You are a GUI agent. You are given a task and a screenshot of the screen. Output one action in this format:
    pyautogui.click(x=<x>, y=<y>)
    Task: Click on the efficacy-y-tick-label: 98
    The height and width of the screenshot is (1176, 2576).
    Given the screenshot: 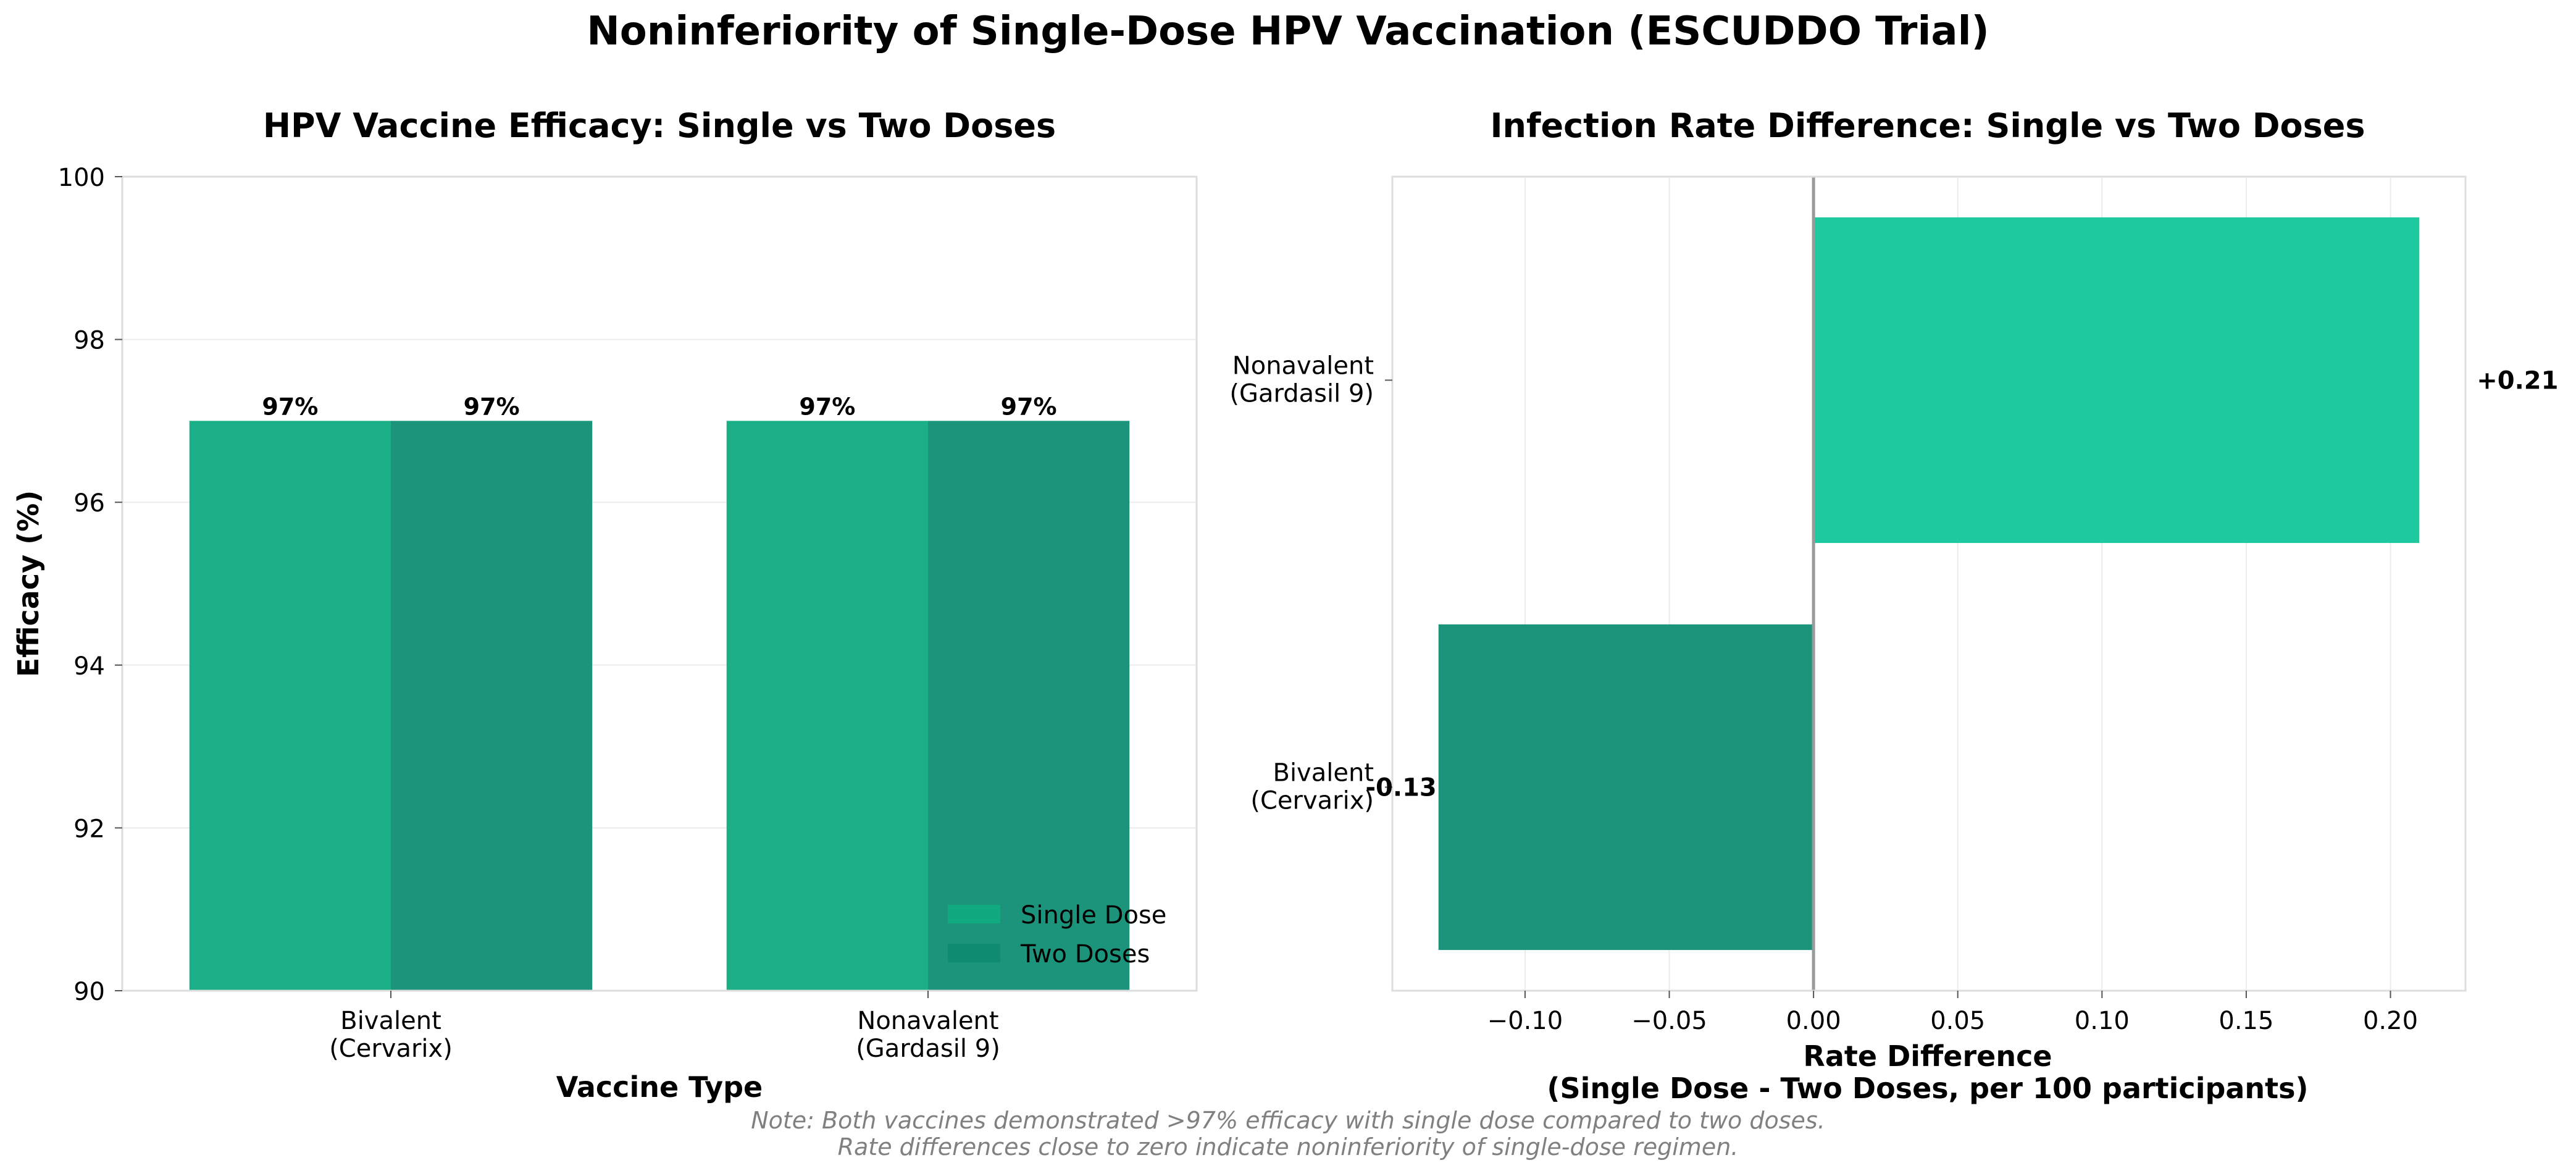 What is the action you would take?
    pyautogui.click(x=89, y=341)
    